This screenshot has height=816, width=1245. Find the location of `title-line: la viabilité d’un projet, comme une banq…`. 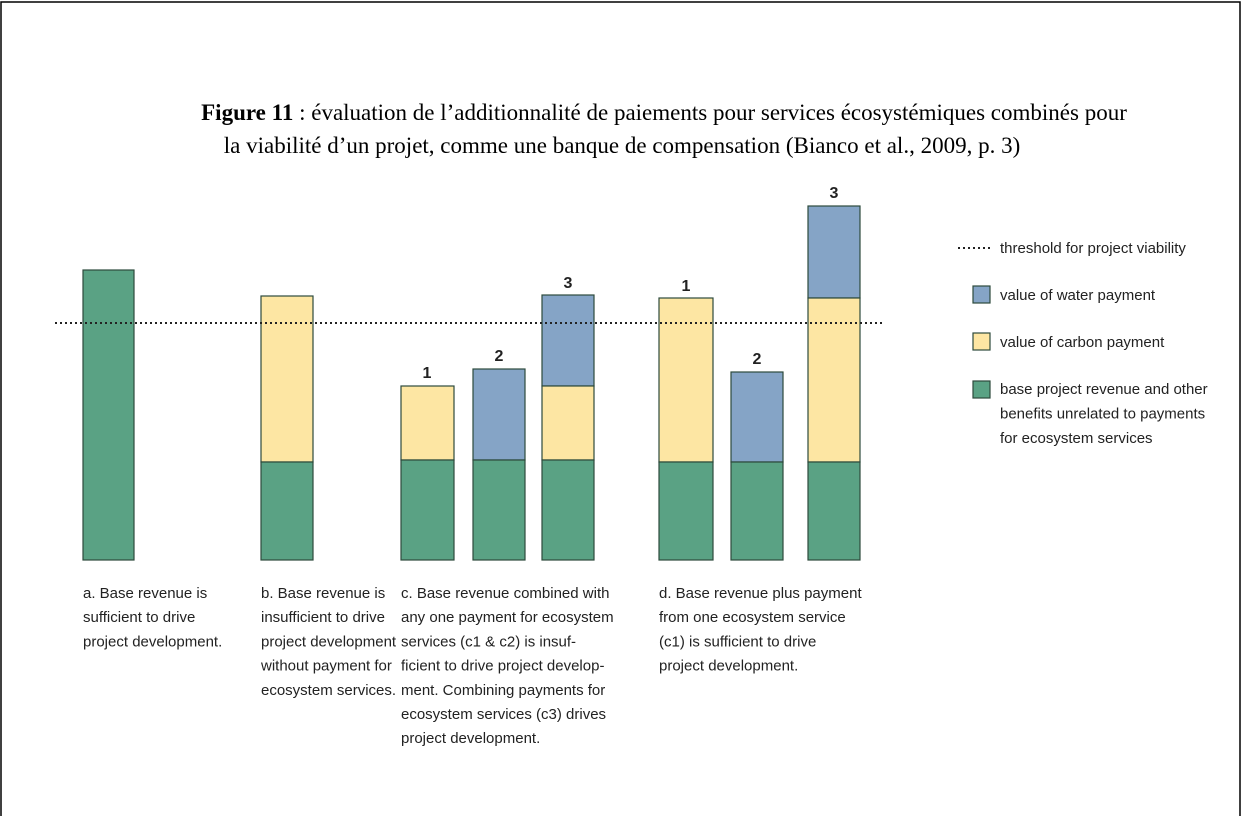

title-line: la viabilité d’un projet, comme une banq… is located at coordinates (622, 145).